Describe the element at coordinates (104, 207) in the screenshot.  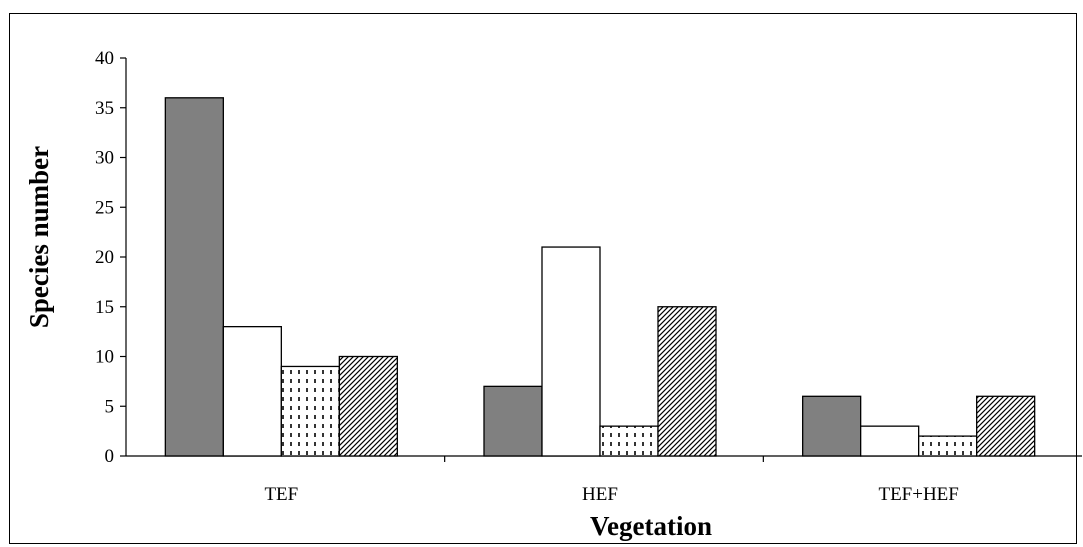
I see `y-tick-label: 25` at that location.